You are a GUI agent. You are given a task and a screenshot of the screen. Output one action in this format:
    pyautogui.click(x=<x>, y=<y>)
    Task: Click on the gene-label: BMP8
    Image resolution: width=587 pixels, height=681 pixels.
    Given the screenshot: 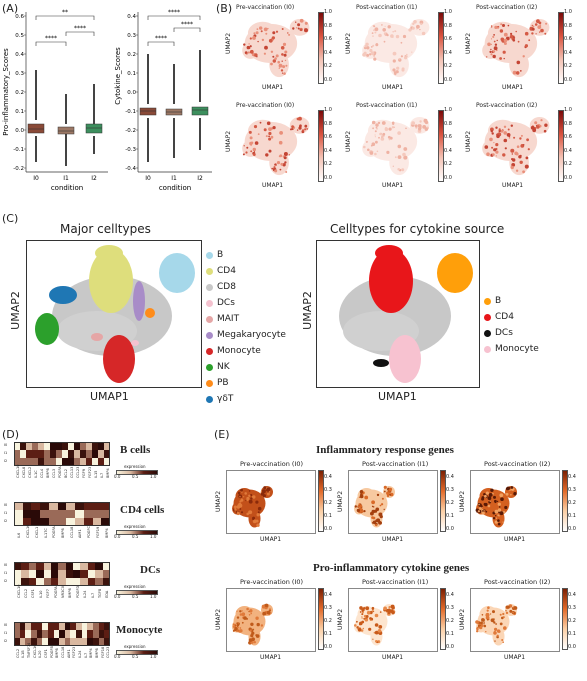 What is the action you would take?
    pyautogui.click(x=70, y=593)
    